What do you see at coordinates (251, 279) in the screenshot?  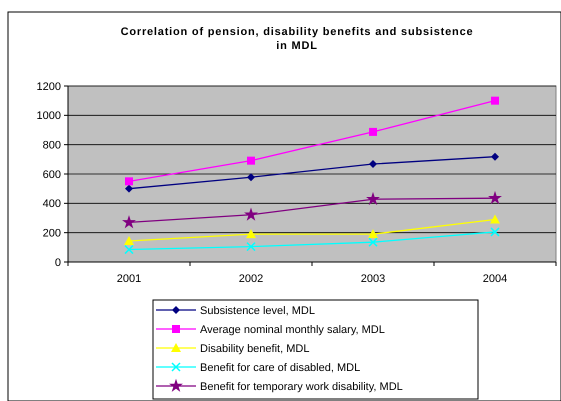 I see `x-tick-label: 2002` at bounding box center [251, 279].